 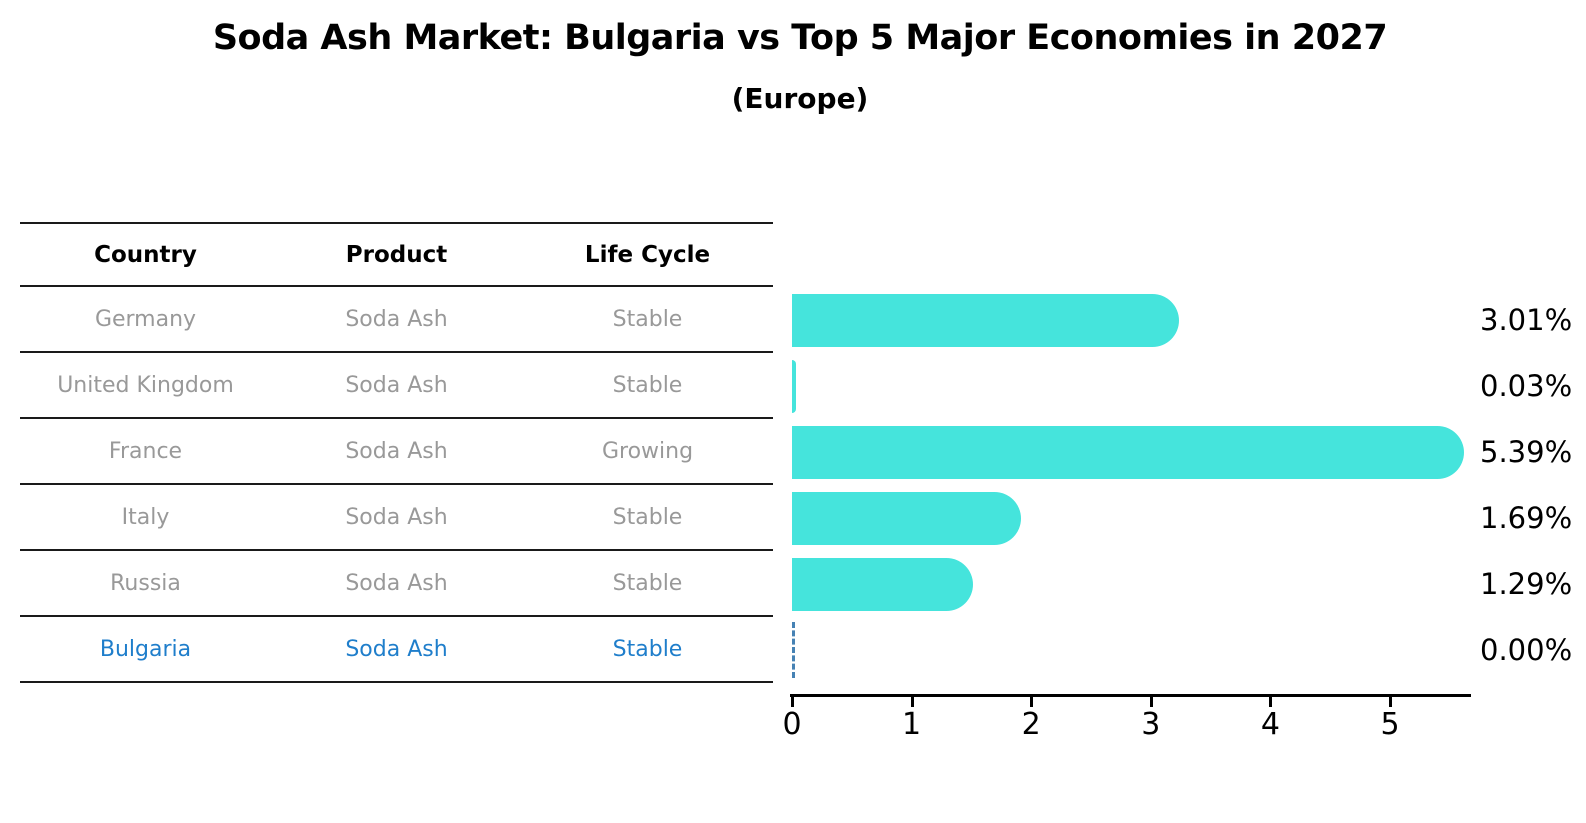 What do you see at coordinates (1151, 724) in the screenshot?
I see `x-axis-tick-label: 3` at bounding box center [1151, 724].